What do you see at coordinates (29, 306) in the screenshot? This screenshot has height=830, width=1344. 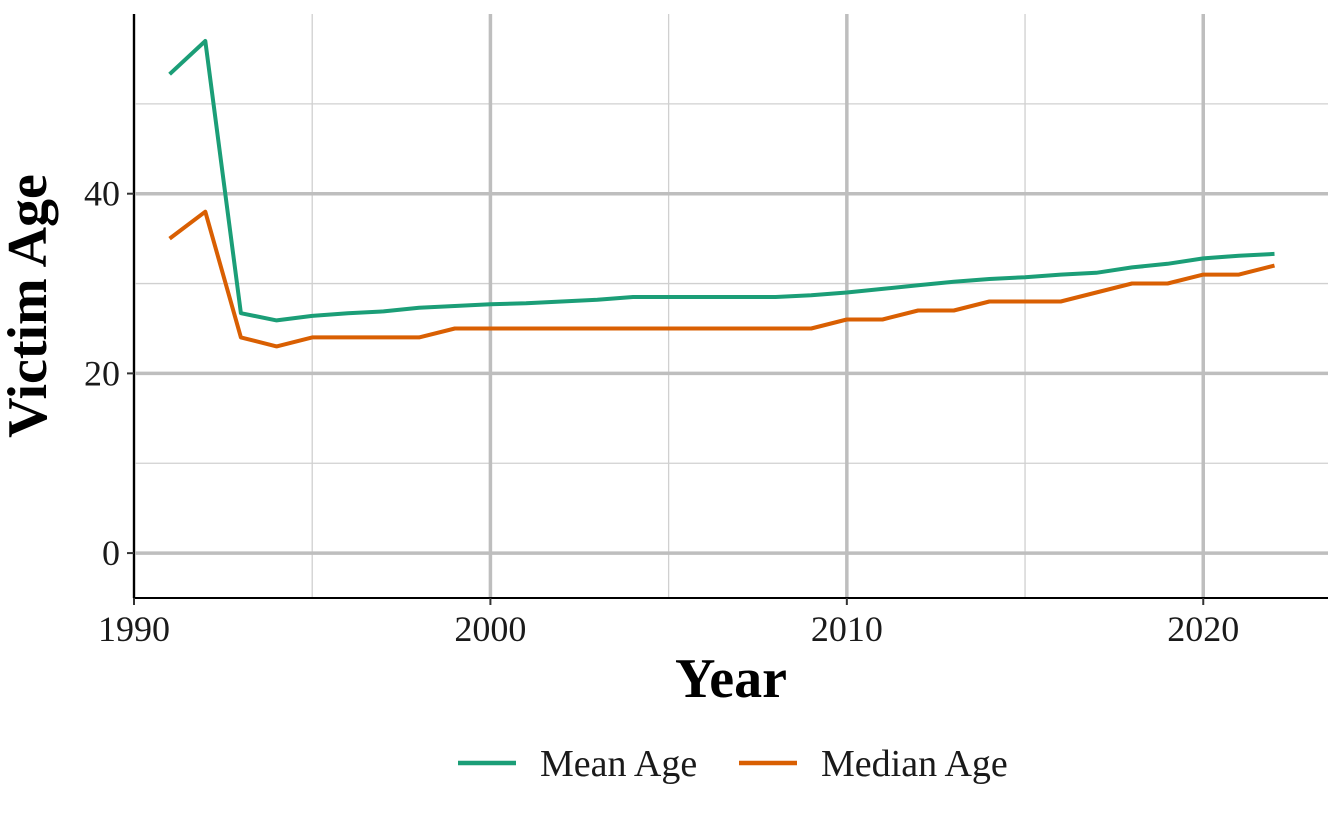 I see `y-axis-title: Victim Age` at bounding box center [29, 306].